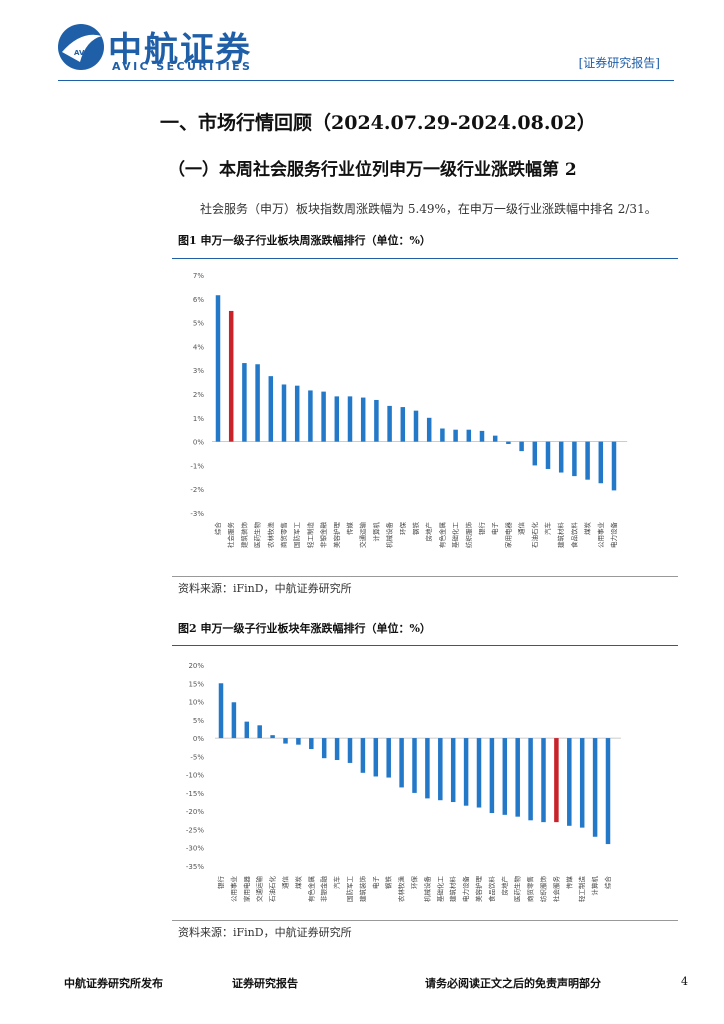  Describe the element at coordinates (372, 170) in the screenshot. I see `section-subtitle: （一）本周社会服务行业位列申万一级行业涨跌幅第 2` at that location.